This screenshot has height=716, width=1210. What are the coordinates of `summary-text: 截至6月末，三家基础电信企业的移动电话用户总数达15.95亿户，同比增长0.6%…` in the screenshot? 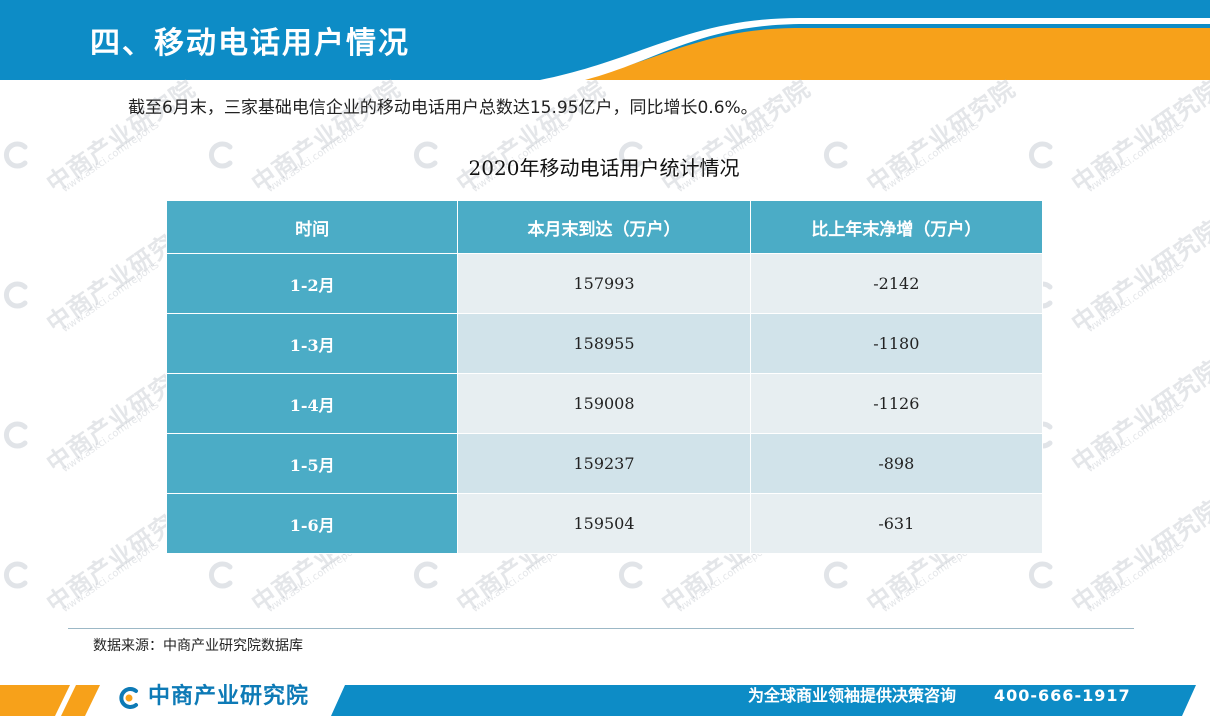 It's located at (443, 108).